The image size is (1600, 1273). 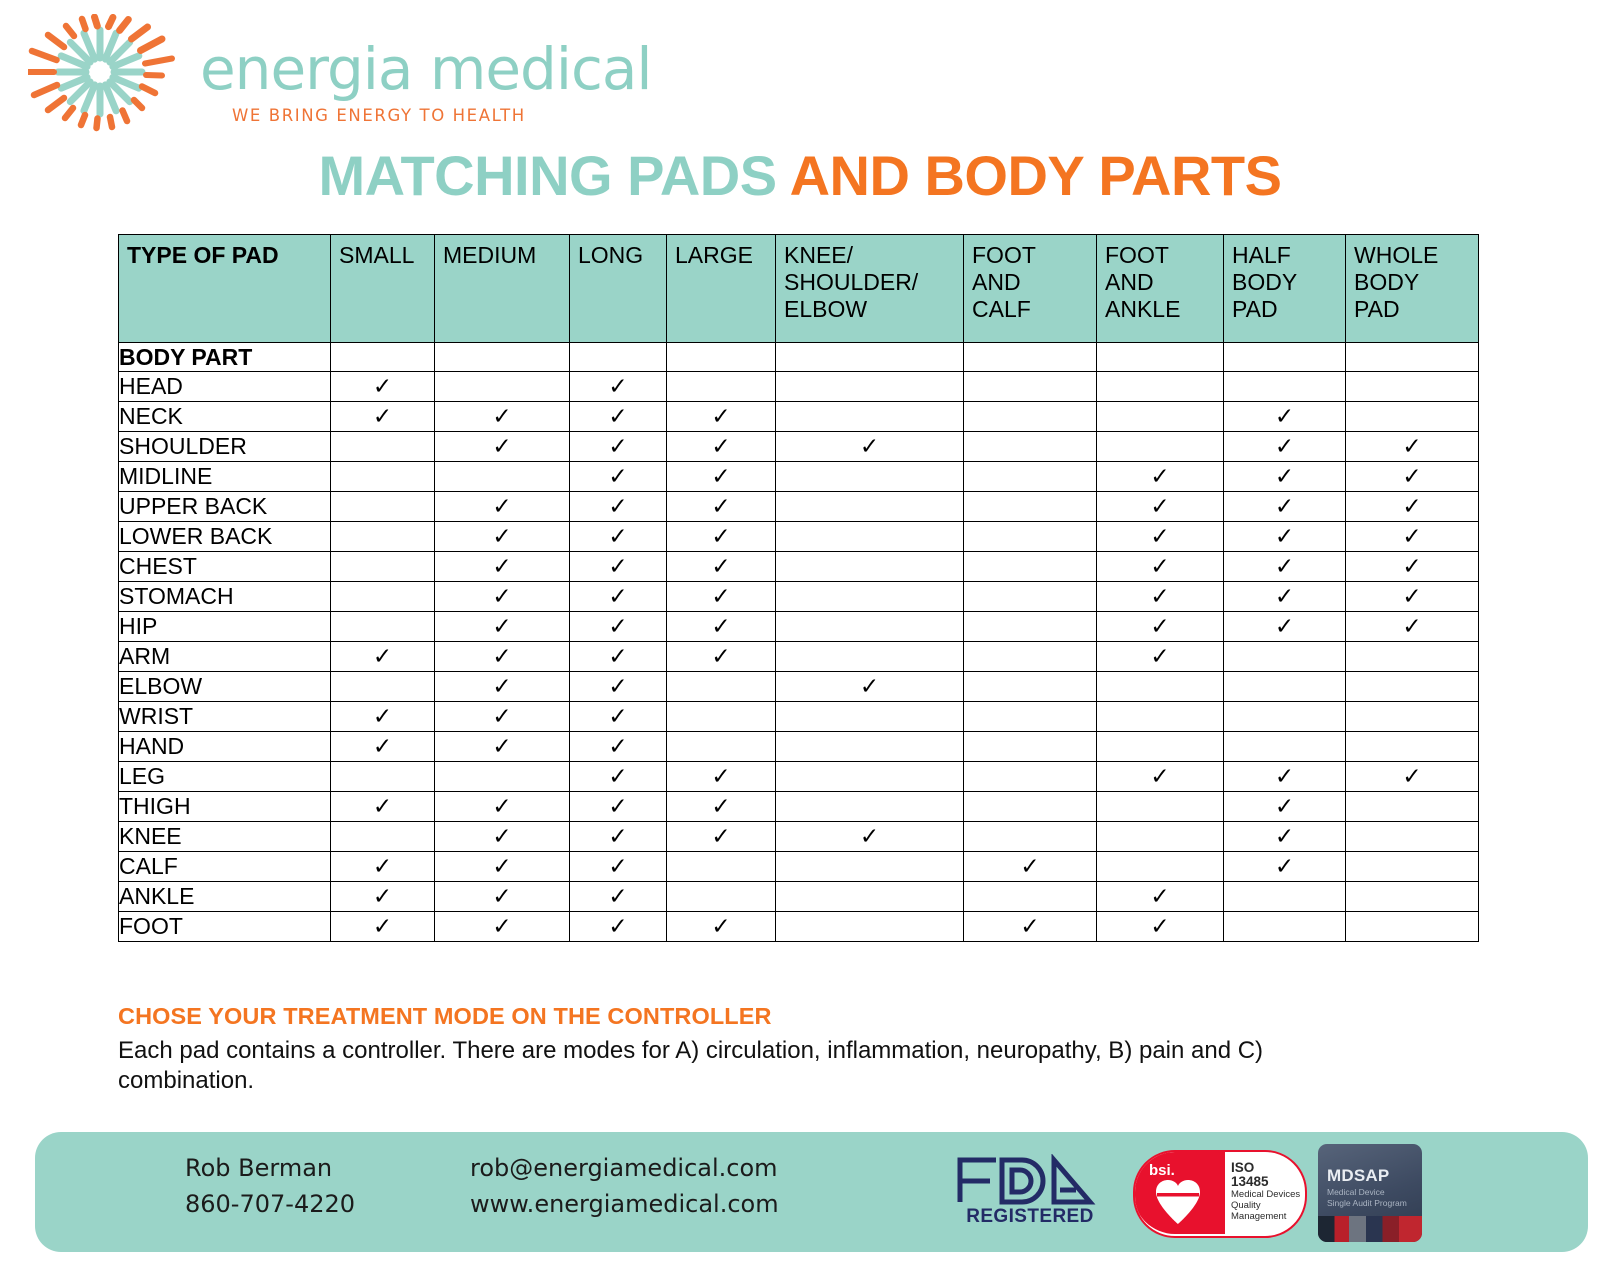 I want to click on column-header-line: AND, so click(x=1129, y=282).